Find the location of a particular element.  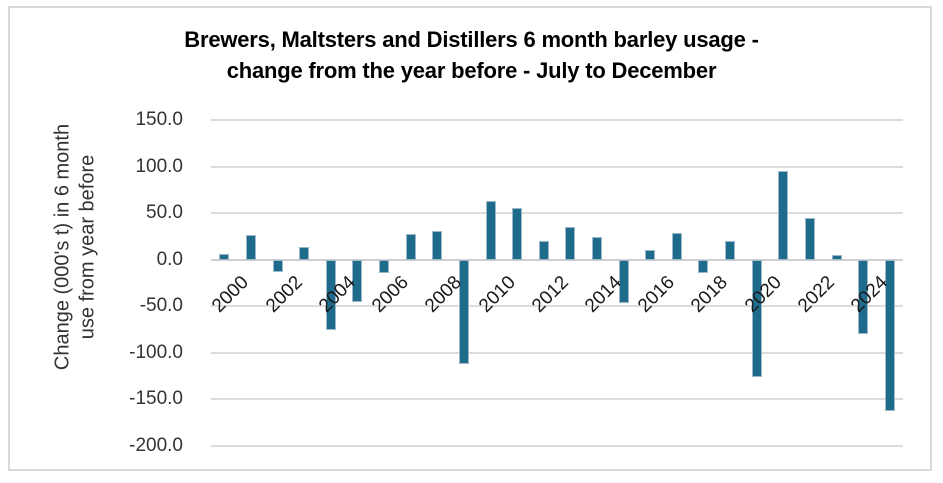

bar-2005 is located at coordinates (357, 280).